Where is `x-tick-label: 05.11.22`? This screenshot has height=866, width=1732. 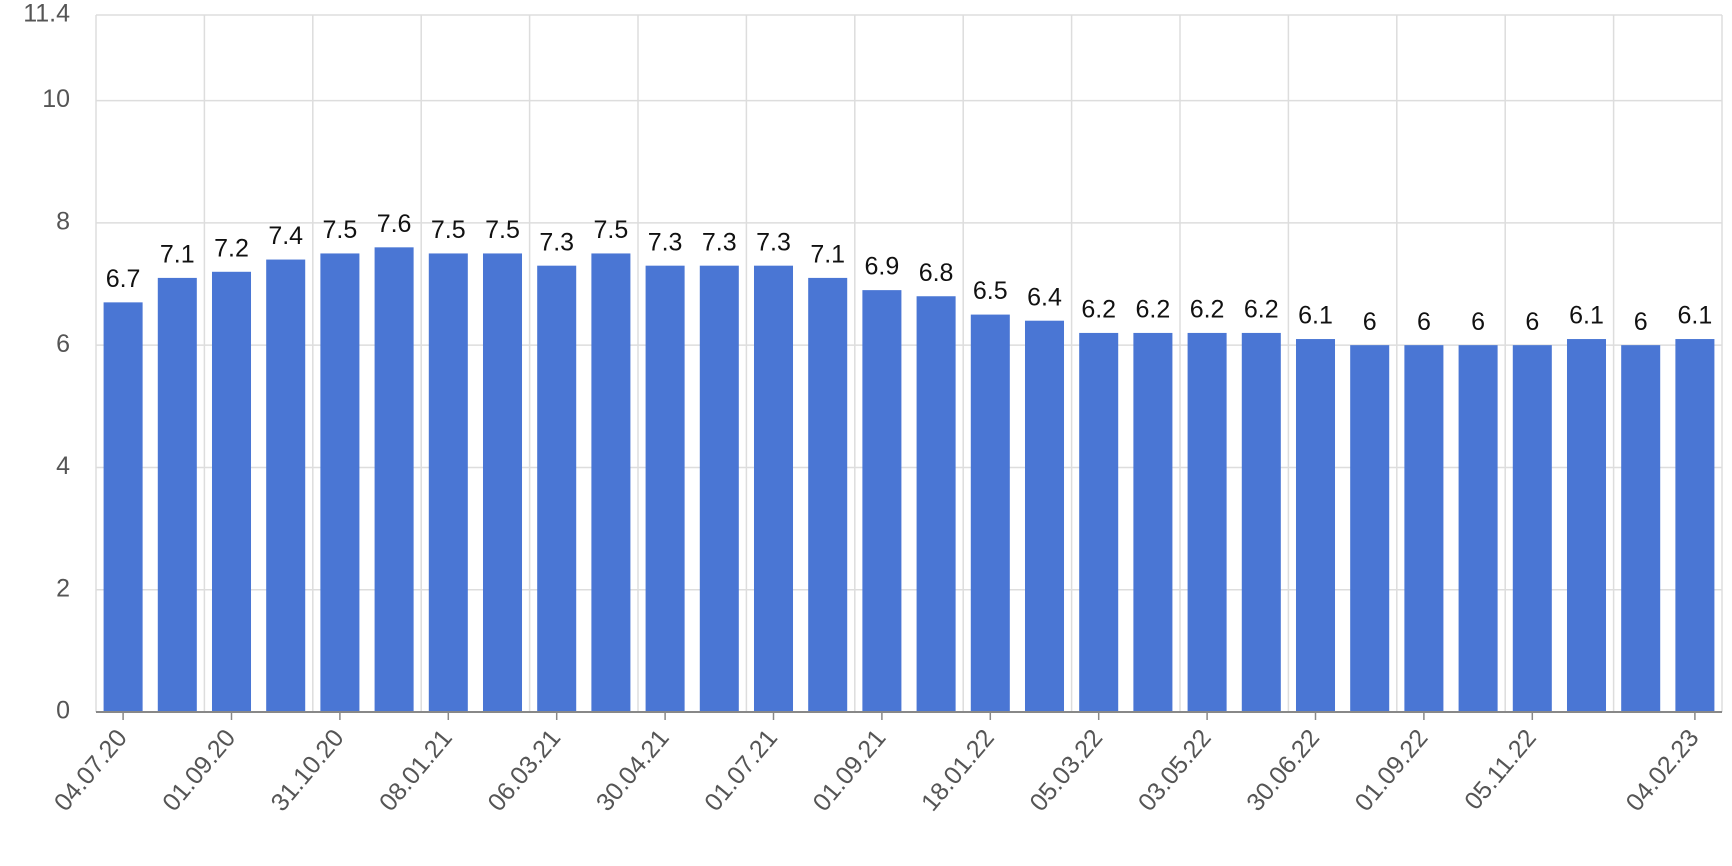
x-tick-label: 05.11.22 is located at coordinates (1500, 769).